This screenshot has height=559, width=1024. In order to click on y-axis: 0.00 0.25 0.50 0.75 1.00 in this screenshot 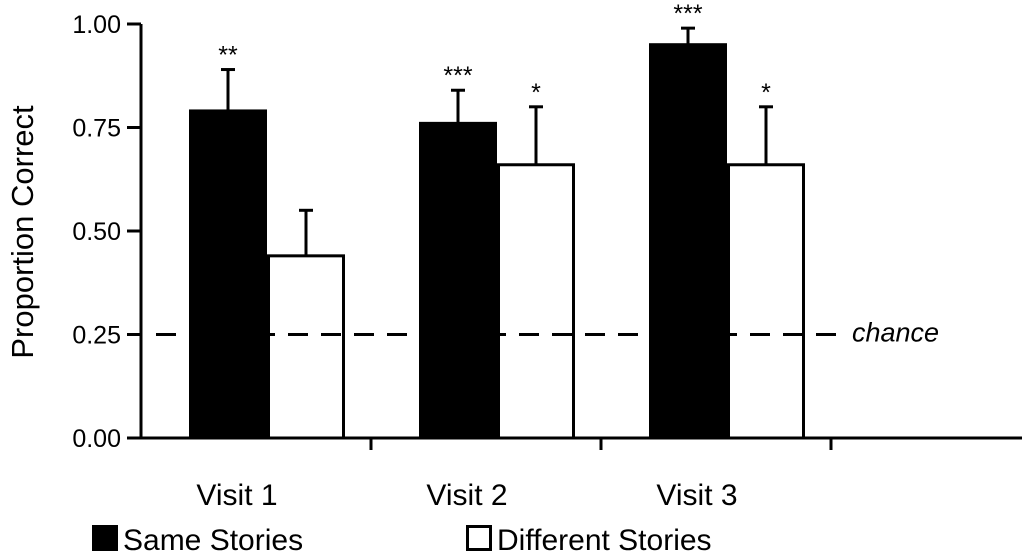, I will do `click(107, 232)`.